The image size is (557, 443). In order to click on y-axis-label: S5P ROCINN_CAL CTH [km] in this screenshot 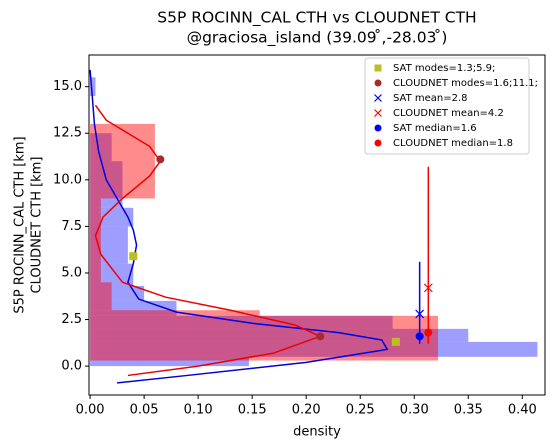, I will do `click(20, 224)`.